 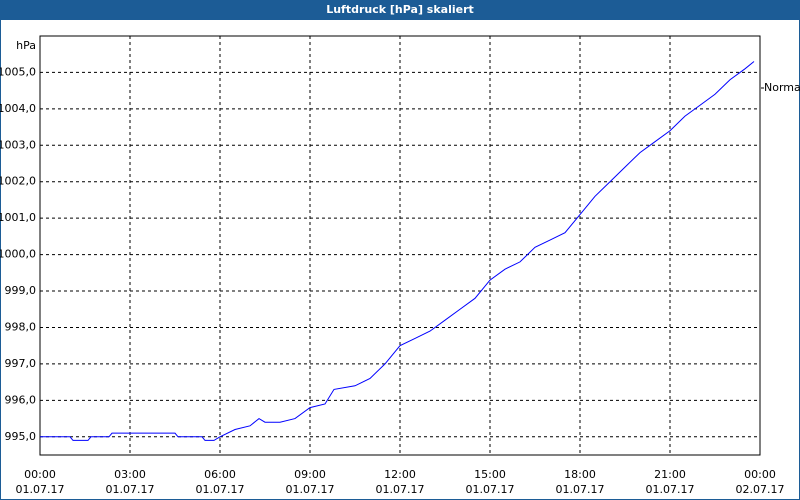 I want to click on y-tick-label: 998,0, so click(x=21, y=326).